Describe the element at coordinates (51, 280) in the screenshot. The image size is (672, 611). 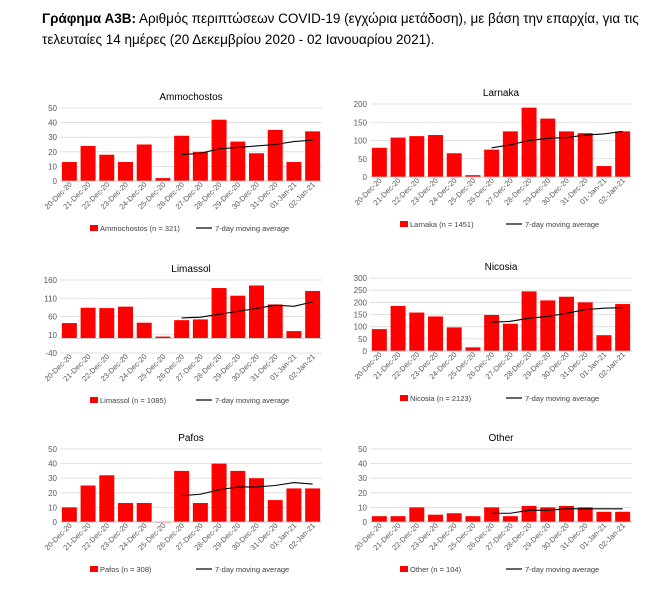
I see `y-tick-label: 160` at that location.